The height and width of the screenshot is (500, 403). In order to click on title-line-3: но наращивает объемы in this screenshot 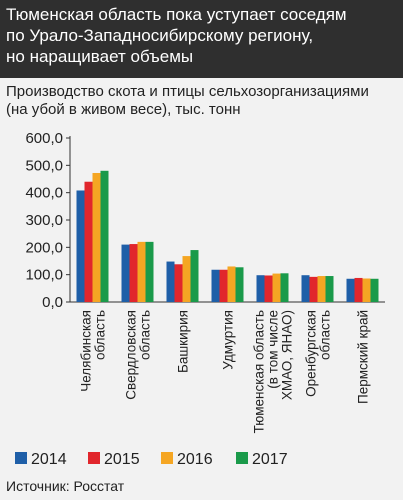, I will do `click(100, 56)`.